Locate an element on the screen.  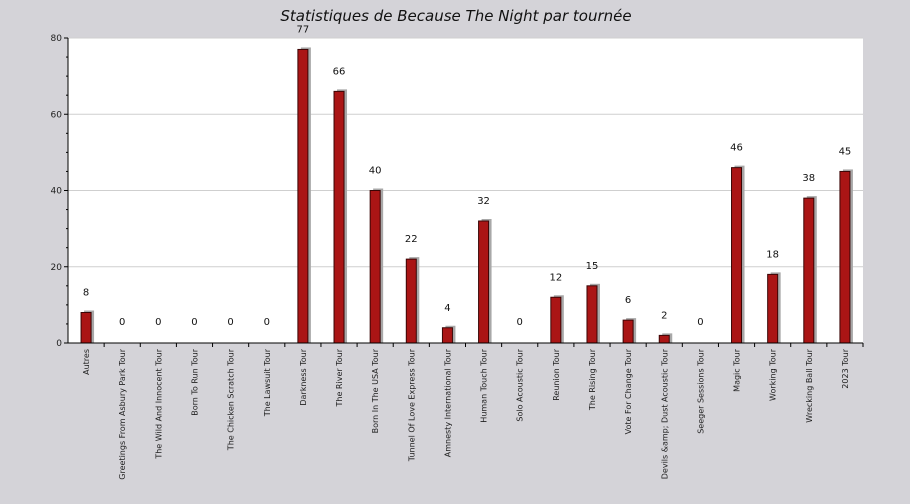
data-label: 32 is located at coordinates (483, 201).